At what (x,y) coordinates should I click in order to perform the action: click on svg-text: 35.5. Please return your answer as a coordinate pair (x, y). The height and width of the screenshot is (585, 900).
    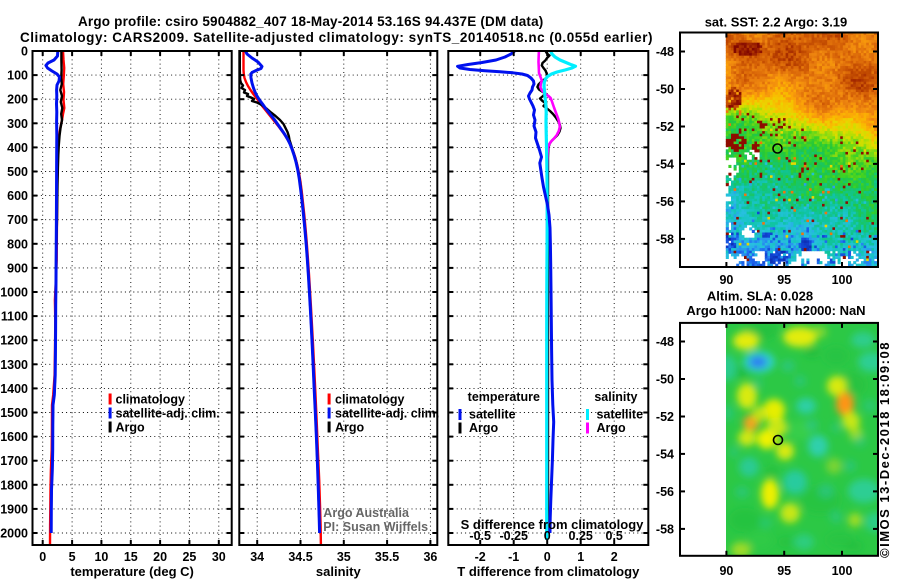
    Looking at the image, I should click on (387, 557).